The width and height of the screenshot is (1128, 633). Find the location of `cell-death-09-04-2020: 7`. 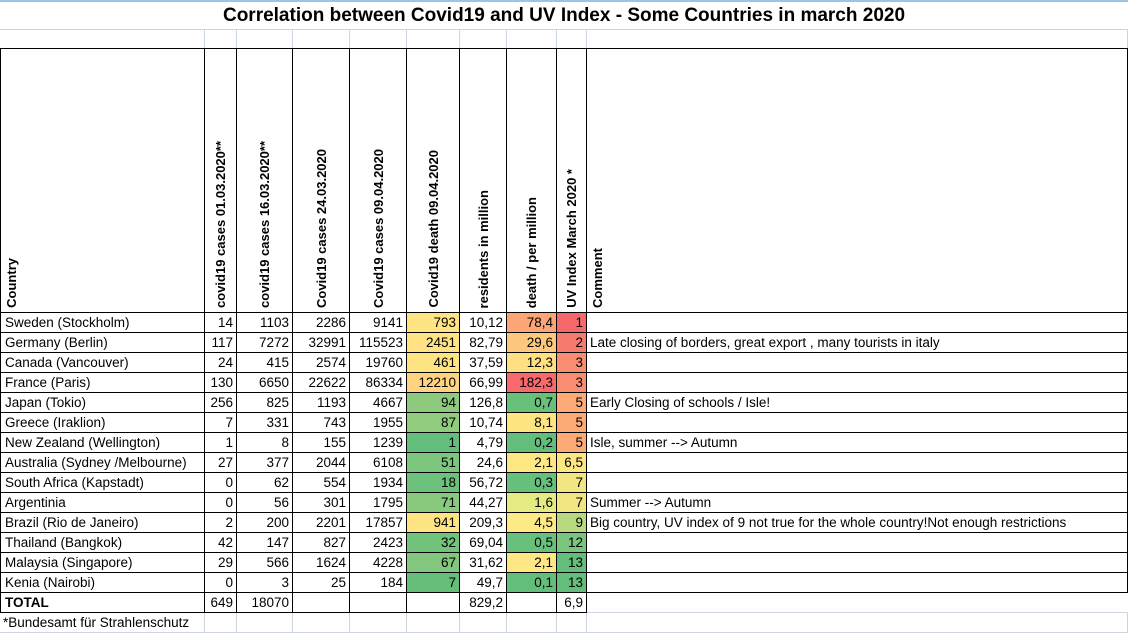

cell-death-09-04-2020: 7 is located at coordinates (433, 583).